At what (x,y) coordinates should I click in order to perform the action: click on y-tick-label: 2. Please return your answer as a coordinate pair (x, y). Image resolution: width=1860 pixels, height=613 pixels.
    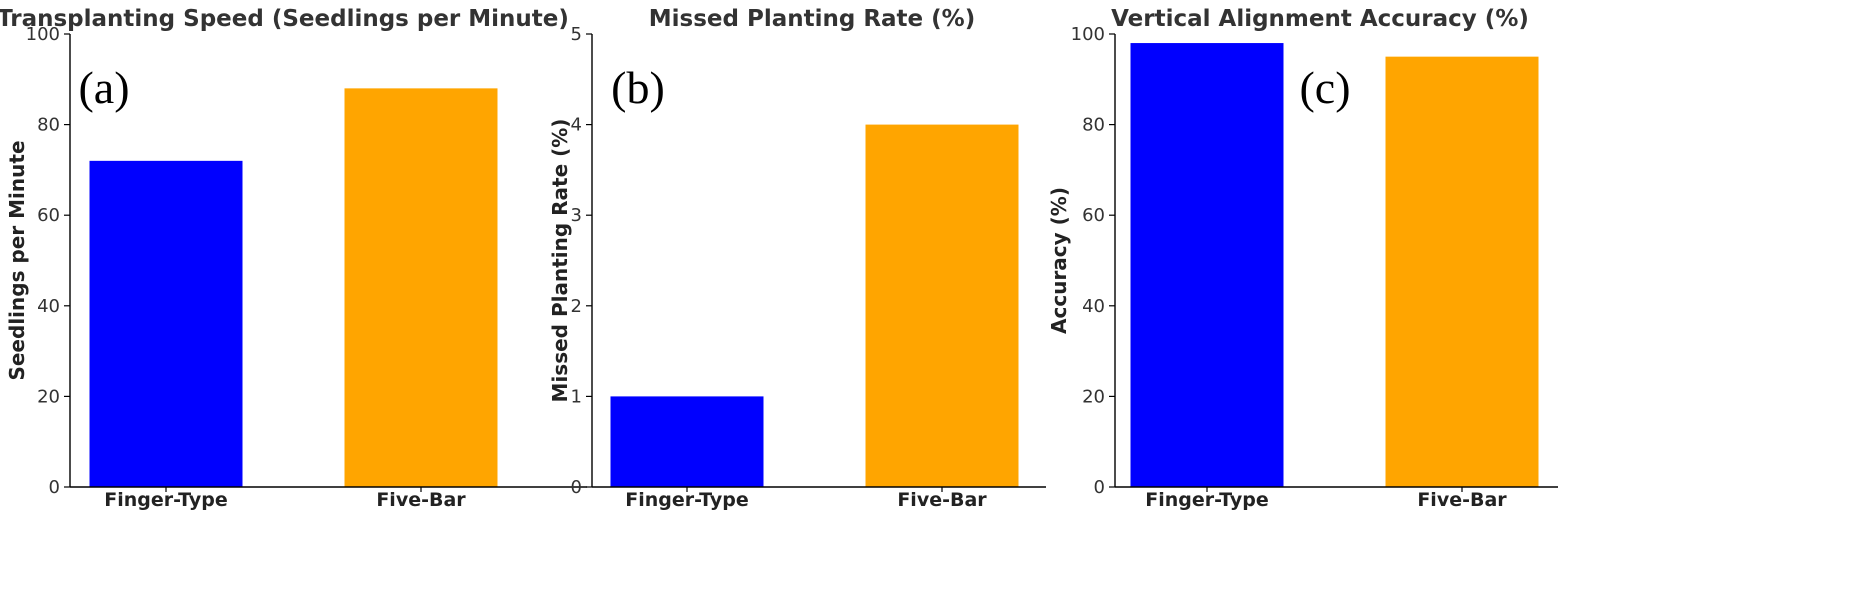
    Looking at the image, I should click on (576, 306).